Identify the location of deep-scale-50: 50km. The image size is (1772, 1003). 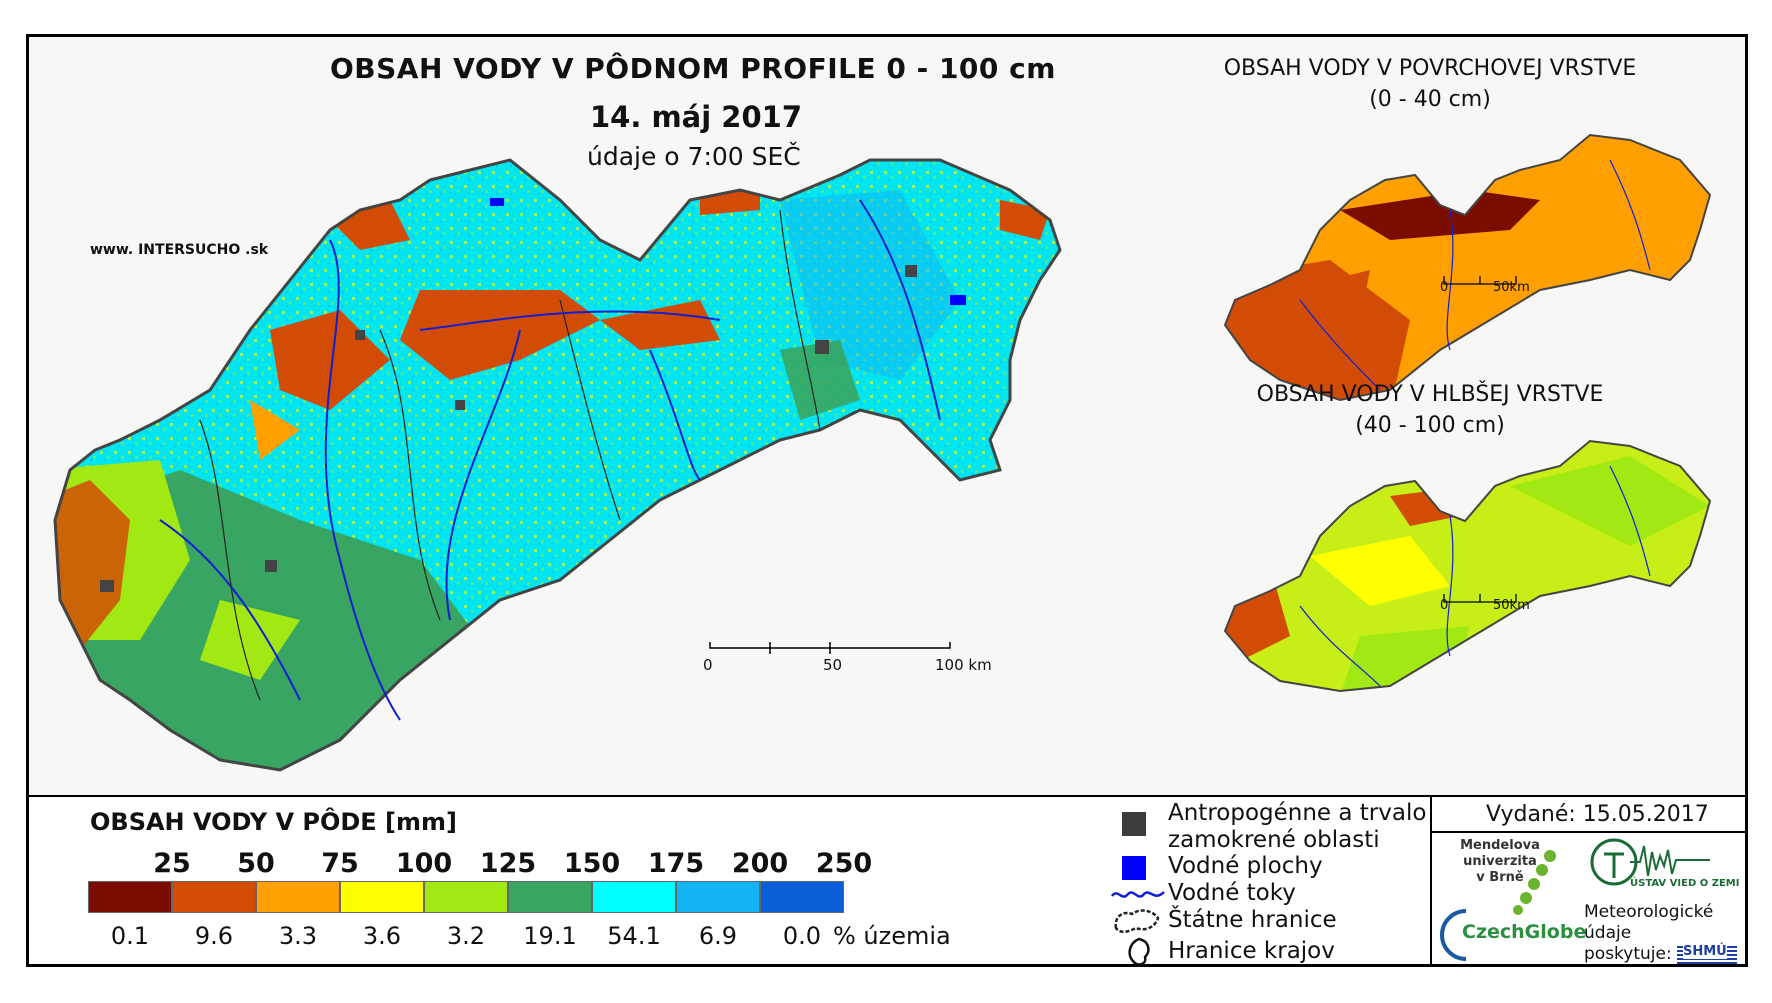
(1511, 605).